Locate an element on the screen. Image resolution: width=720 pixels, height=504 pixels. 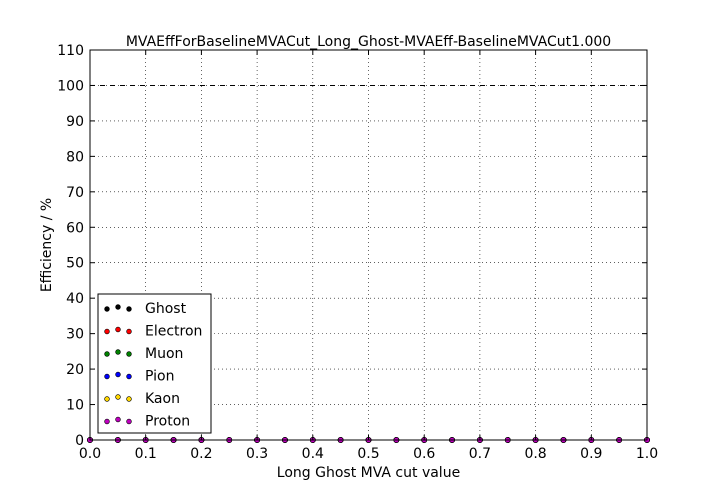
legend-label-electron: Electron is located at coordinates (173, 332).